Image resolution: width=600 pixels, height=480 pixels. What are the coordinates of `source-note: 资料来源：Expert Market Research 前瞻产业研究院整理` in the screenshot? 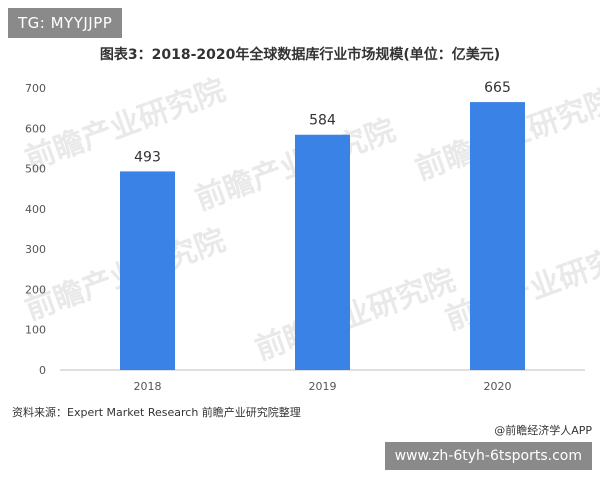 It's located at (156, 412).